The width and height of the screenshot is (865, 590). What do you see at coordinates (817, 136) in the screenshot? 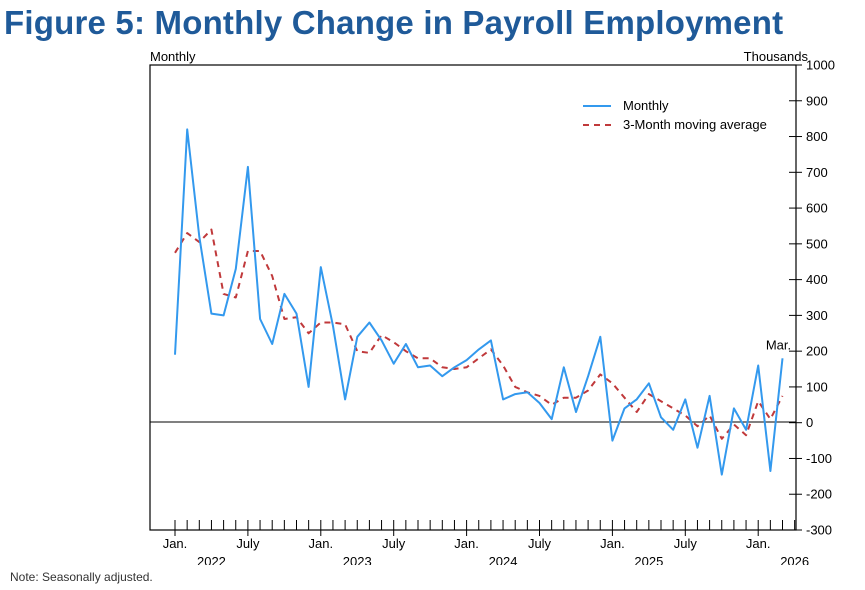
I see `y-tick-label: 800` at bounding box center [817, 136].